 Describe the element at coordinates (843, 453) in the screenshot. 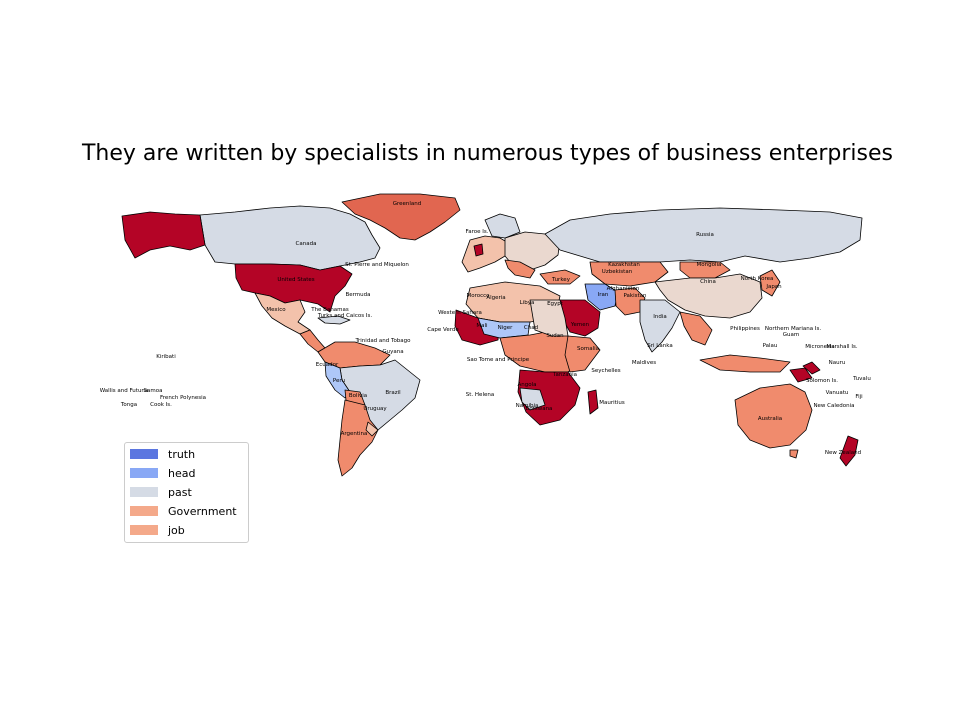

I see `place-label: New Zealand` at that location.